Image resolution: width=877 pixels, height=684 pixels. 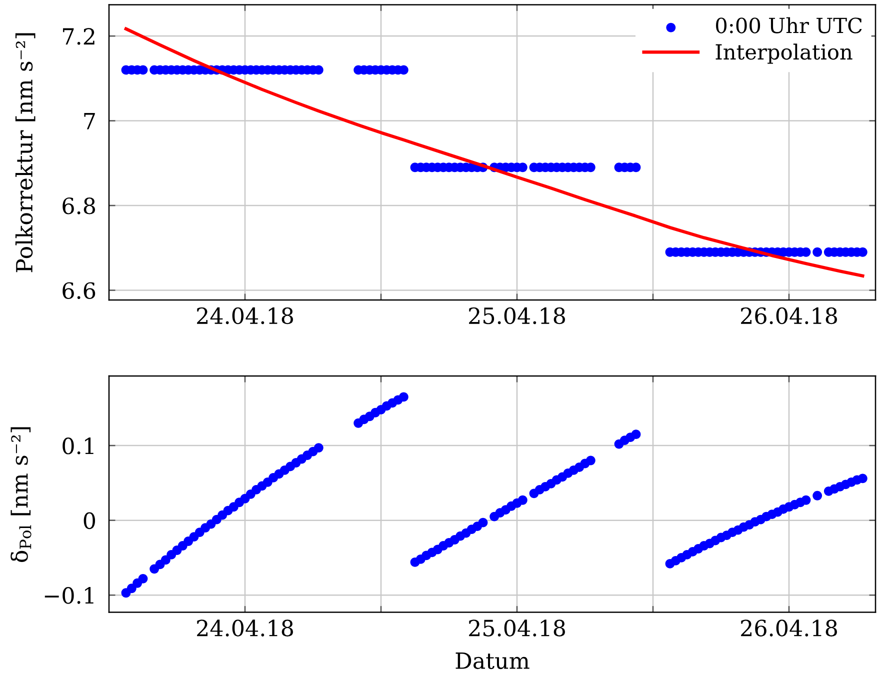 I want to click on y-tick-label: 7.2, so click(x=78, y=36).